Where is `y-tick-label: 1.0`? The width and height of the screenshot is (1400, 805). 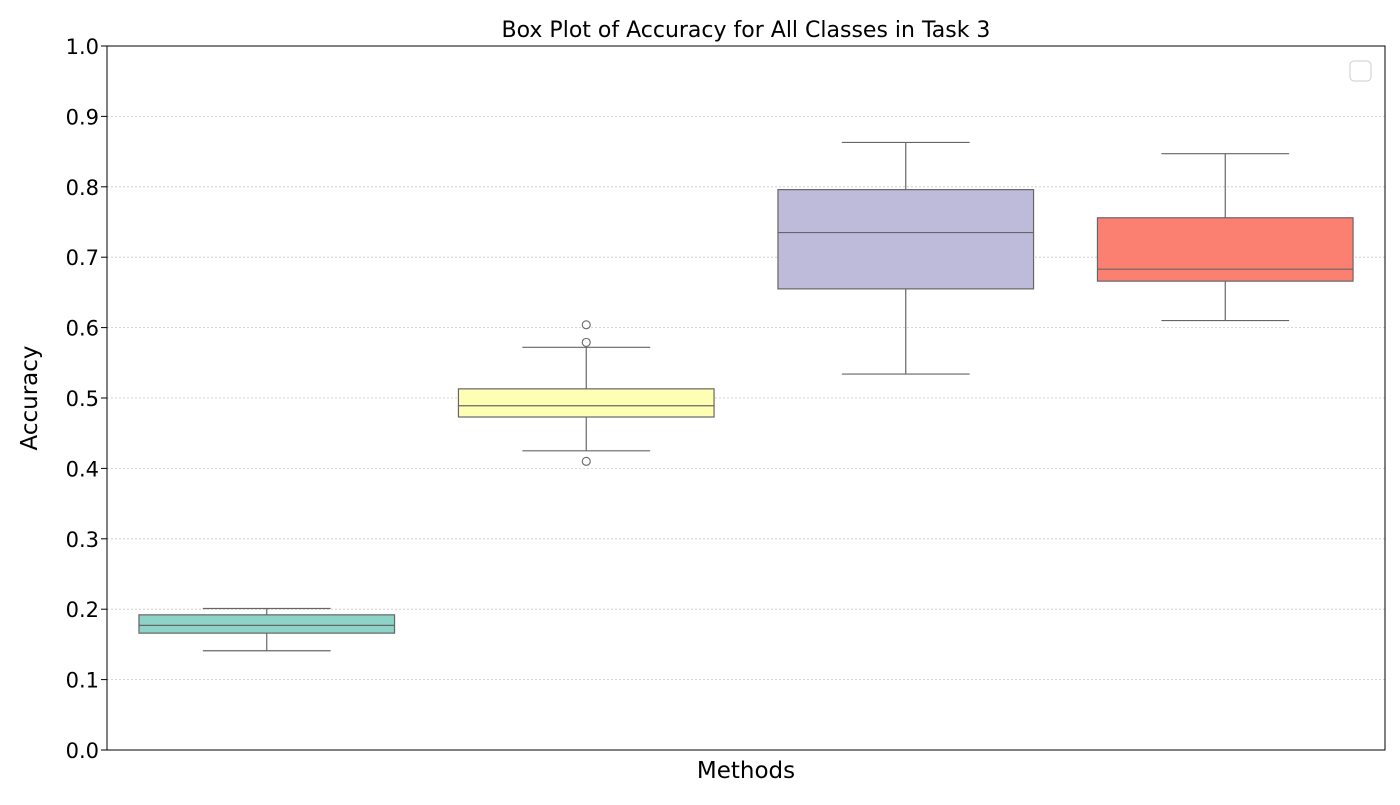 y-tick-label: 1.0 is located at coordinates (82, 47).